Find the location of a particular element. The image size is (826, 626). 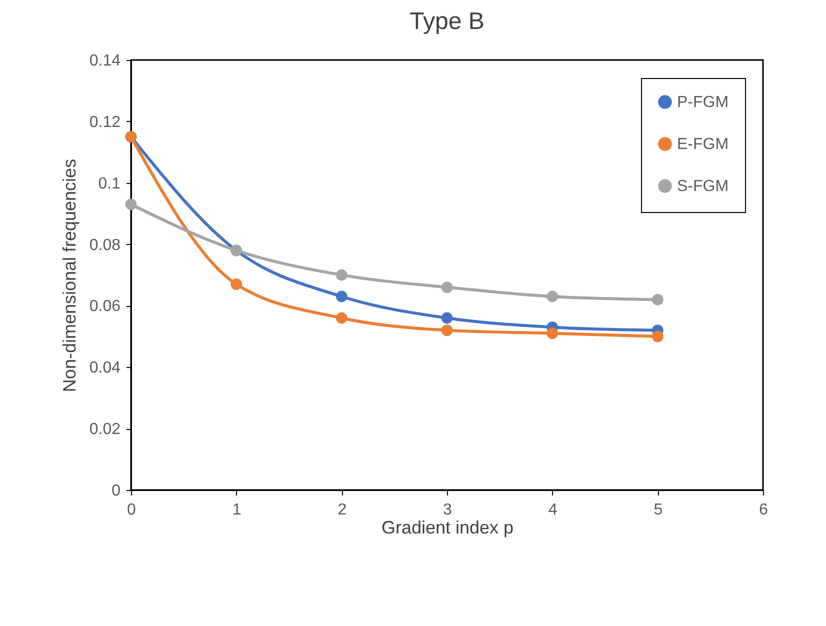

chart-title: Type B is located at coordinates (447, 21).